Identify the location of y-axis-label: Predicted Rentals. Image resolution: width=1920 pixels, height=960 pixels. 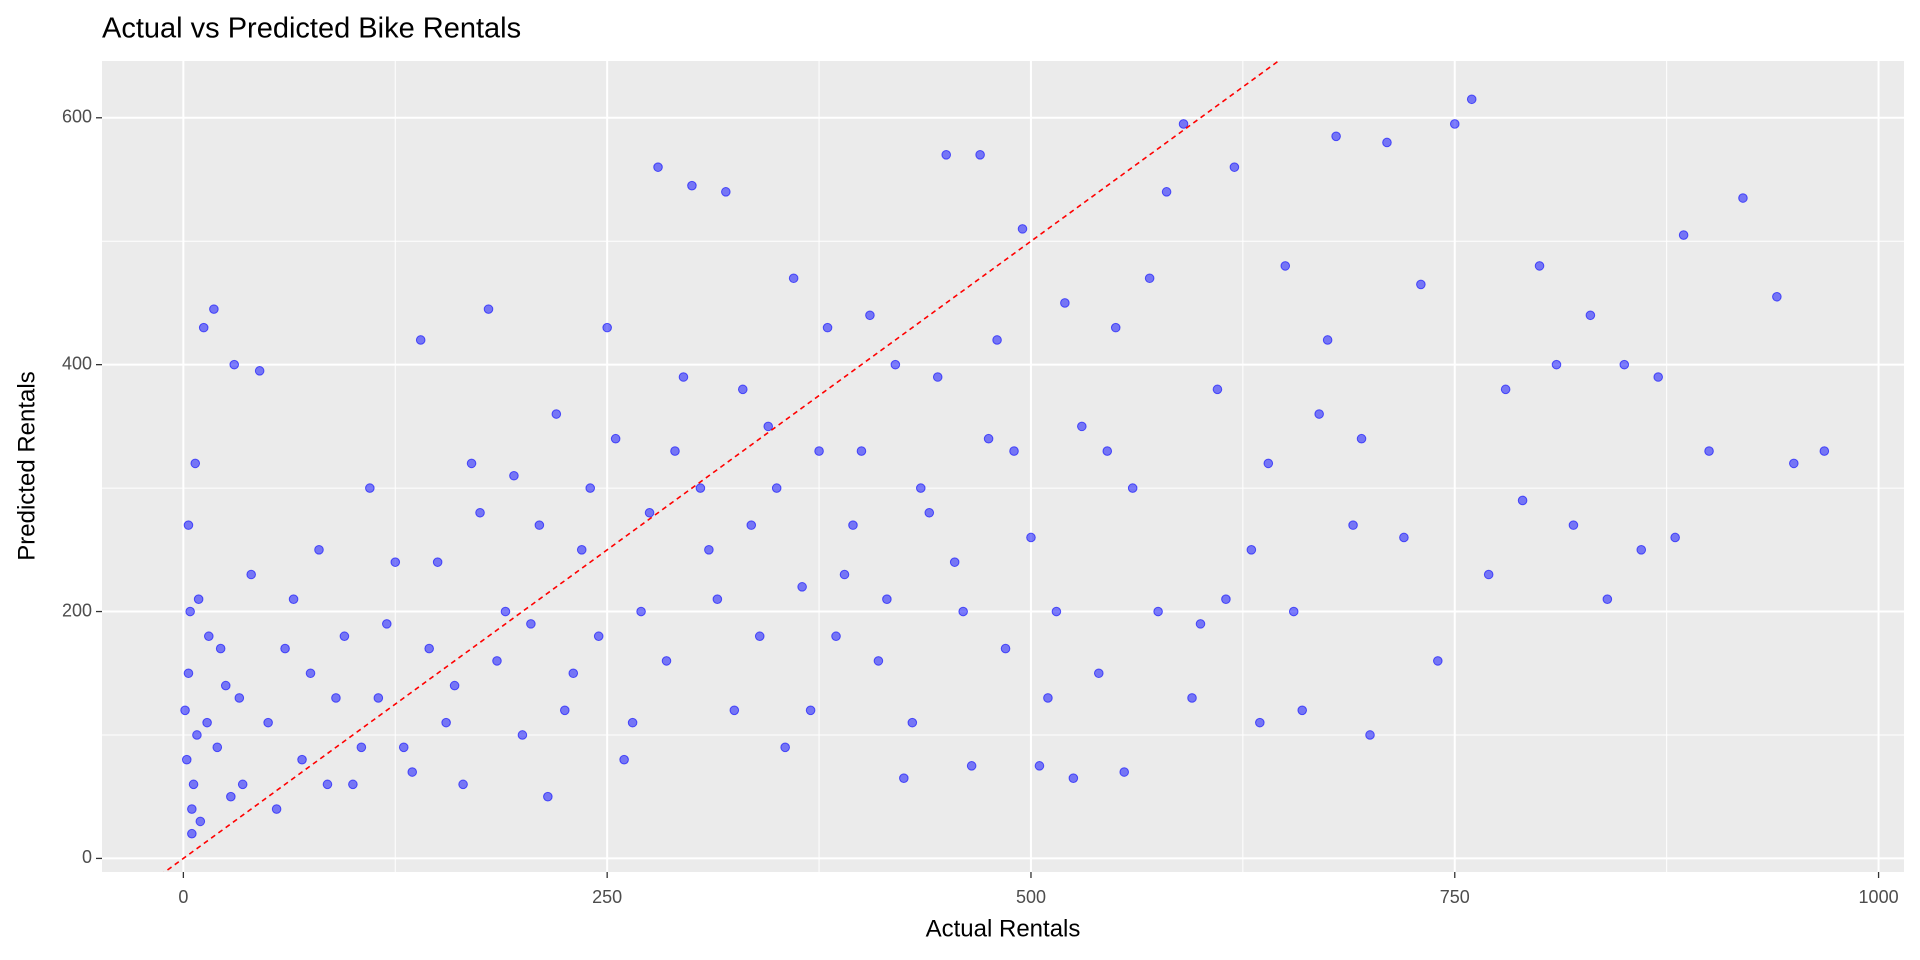
(26, 465).